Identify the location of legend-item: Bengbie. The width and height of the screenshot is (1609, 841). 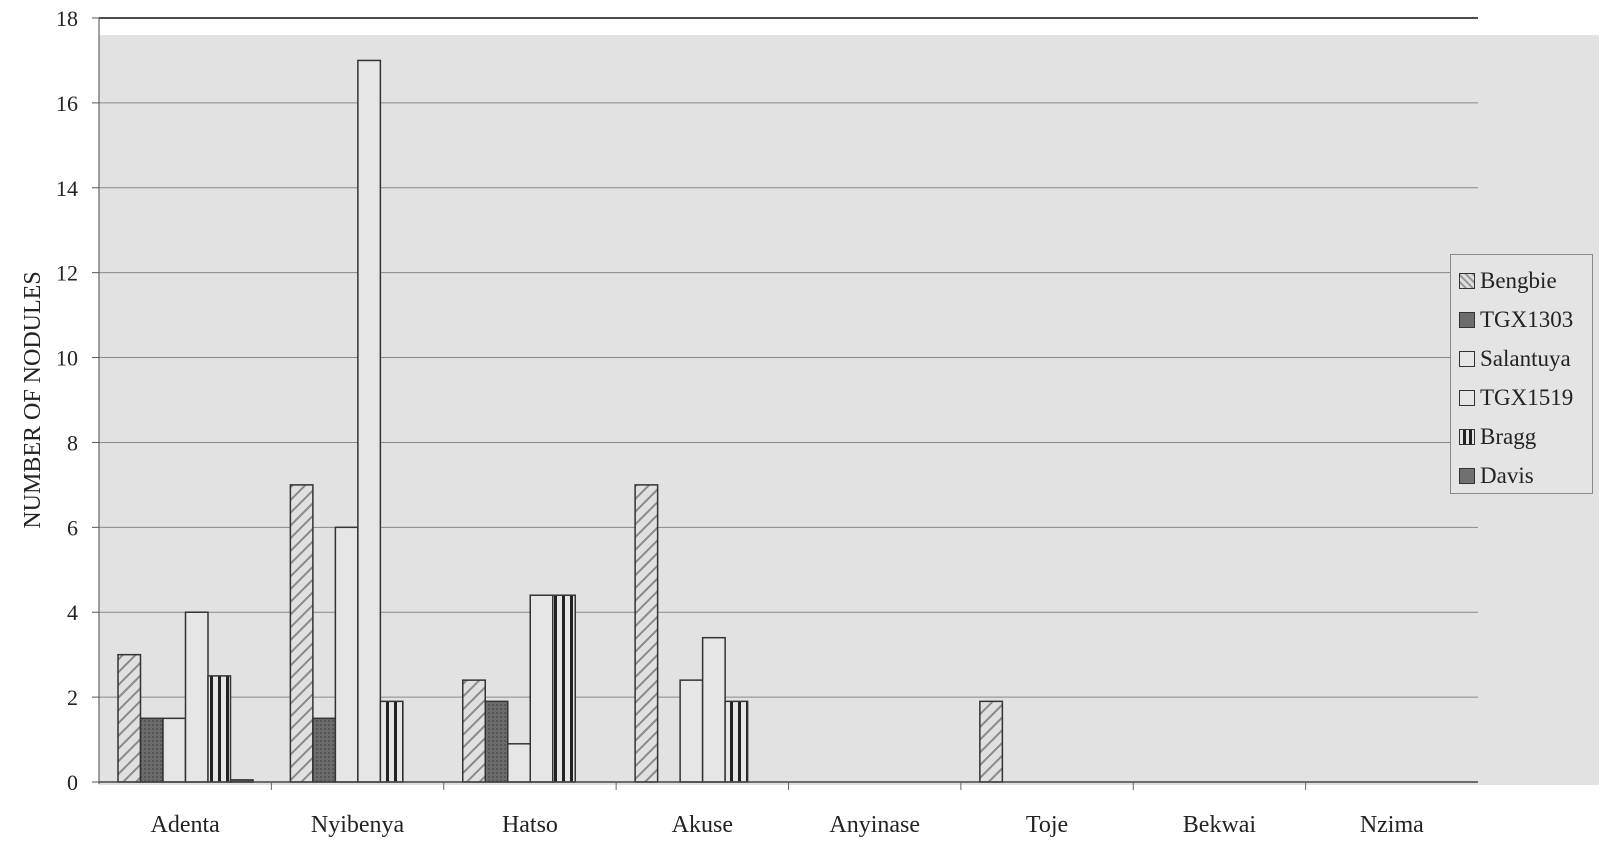
(1525, 280).